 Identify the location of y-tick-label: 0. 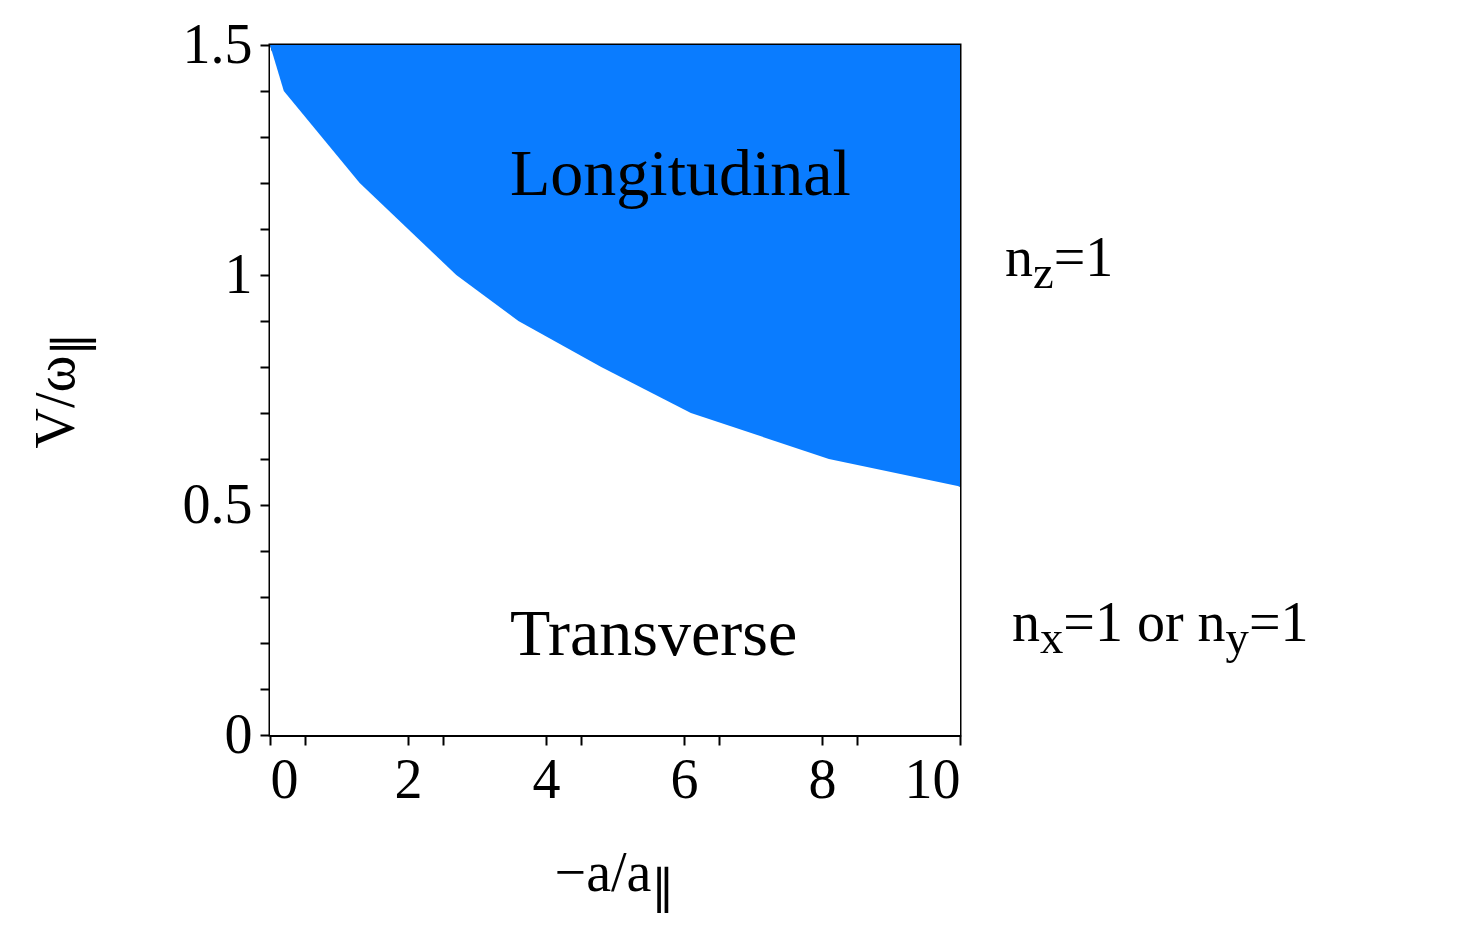
(238, 733).